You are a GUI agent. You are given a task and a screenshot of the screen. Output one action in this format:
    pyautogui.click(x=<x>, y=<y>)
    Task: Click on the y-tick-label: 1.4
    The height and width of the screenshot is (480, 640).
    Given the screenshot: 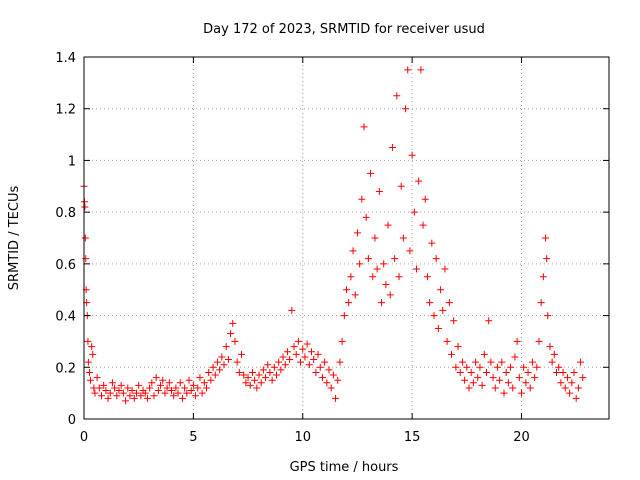 What is the action you would take?
    pyautogui.click(x=65, y=58)
    